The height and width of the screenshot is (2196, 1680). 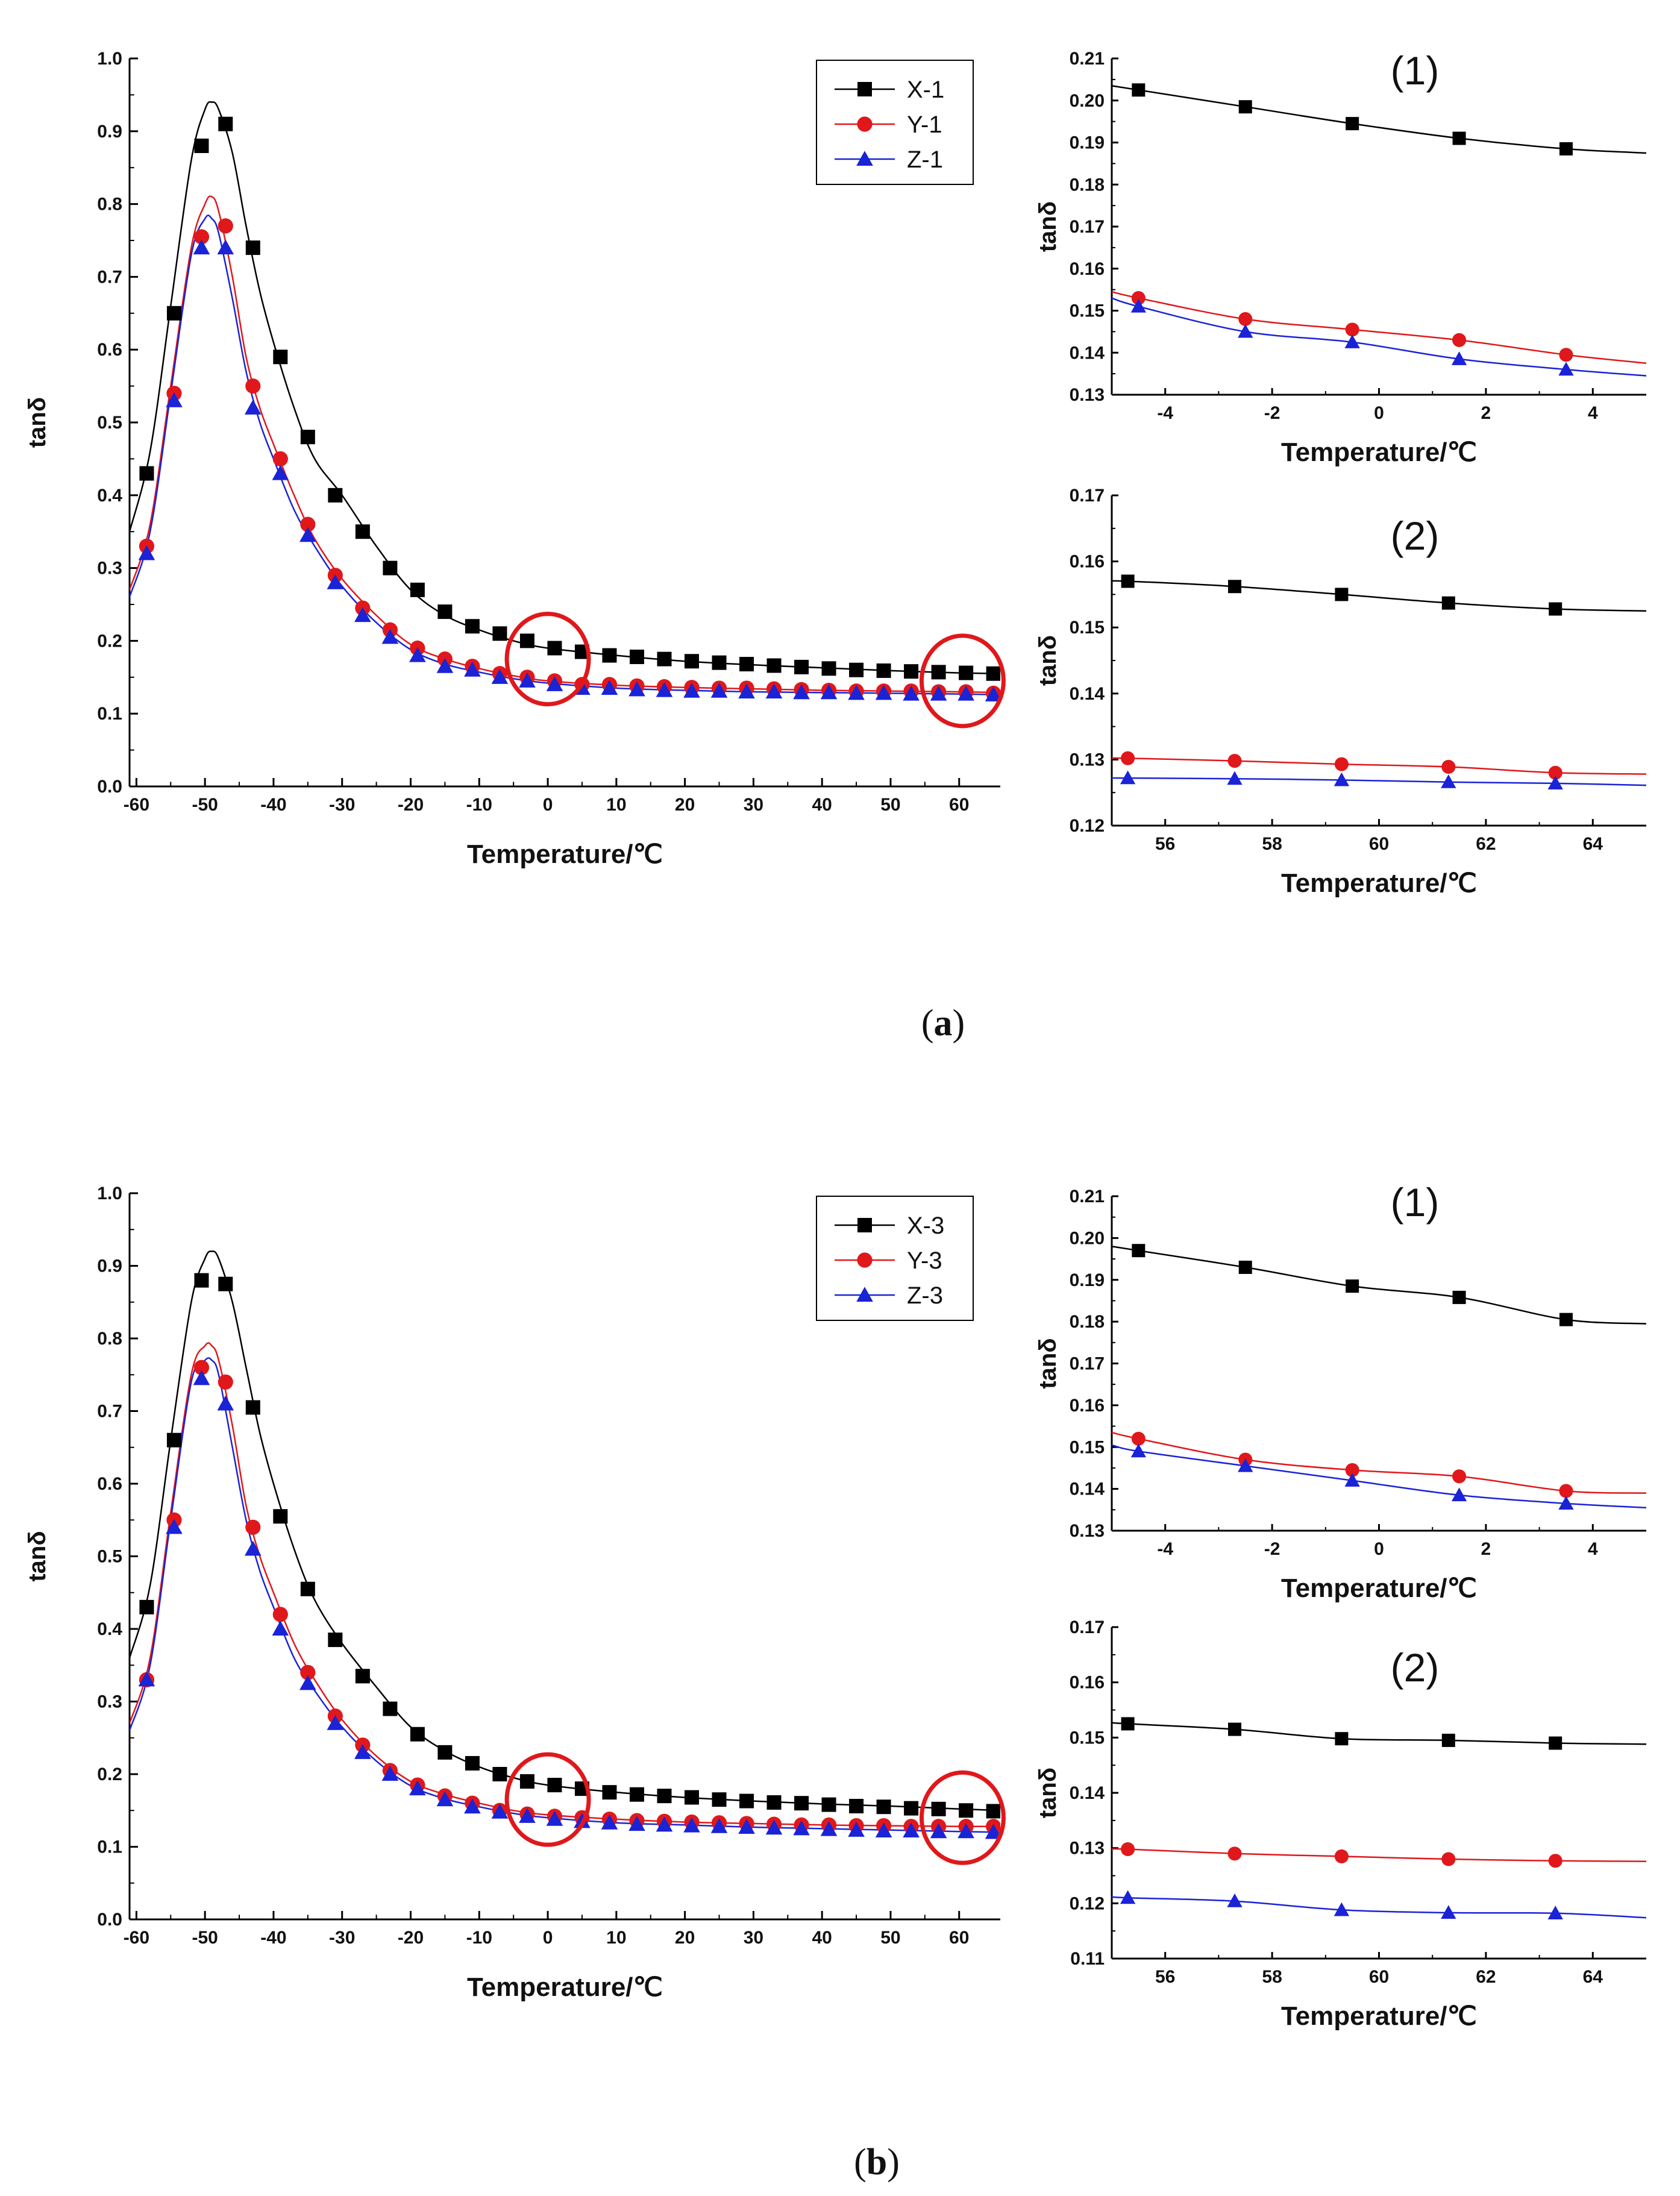 What do you see at coordinates (1379, 1549) in the screenshot?
I see `x-tick-label: 0` at bounding box center [1379, 1549].